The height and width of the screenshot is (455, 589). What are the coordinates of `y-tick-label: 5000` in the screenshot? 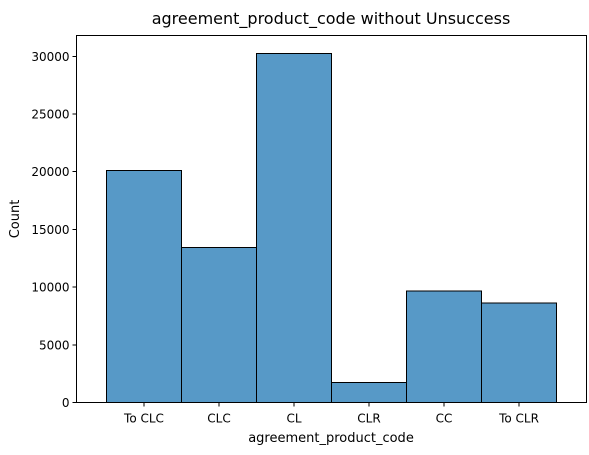 It's located at (54, 345).